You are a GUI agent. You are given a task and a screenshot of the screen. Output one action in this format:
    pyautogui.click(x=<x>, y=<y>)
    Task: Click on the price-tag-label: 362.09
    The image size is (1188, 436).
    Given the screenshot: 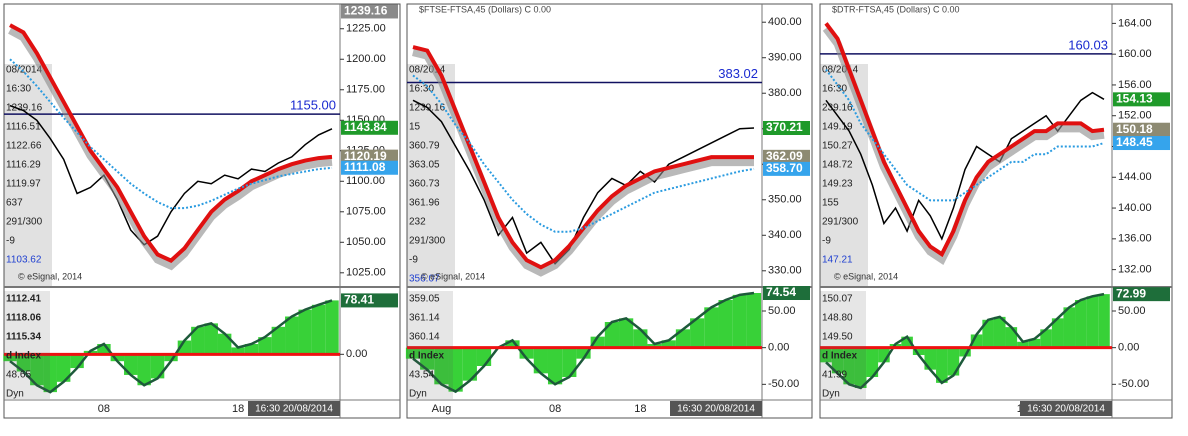 What is the action you would take?
    pyautogui.click(x=784, y=156)
    